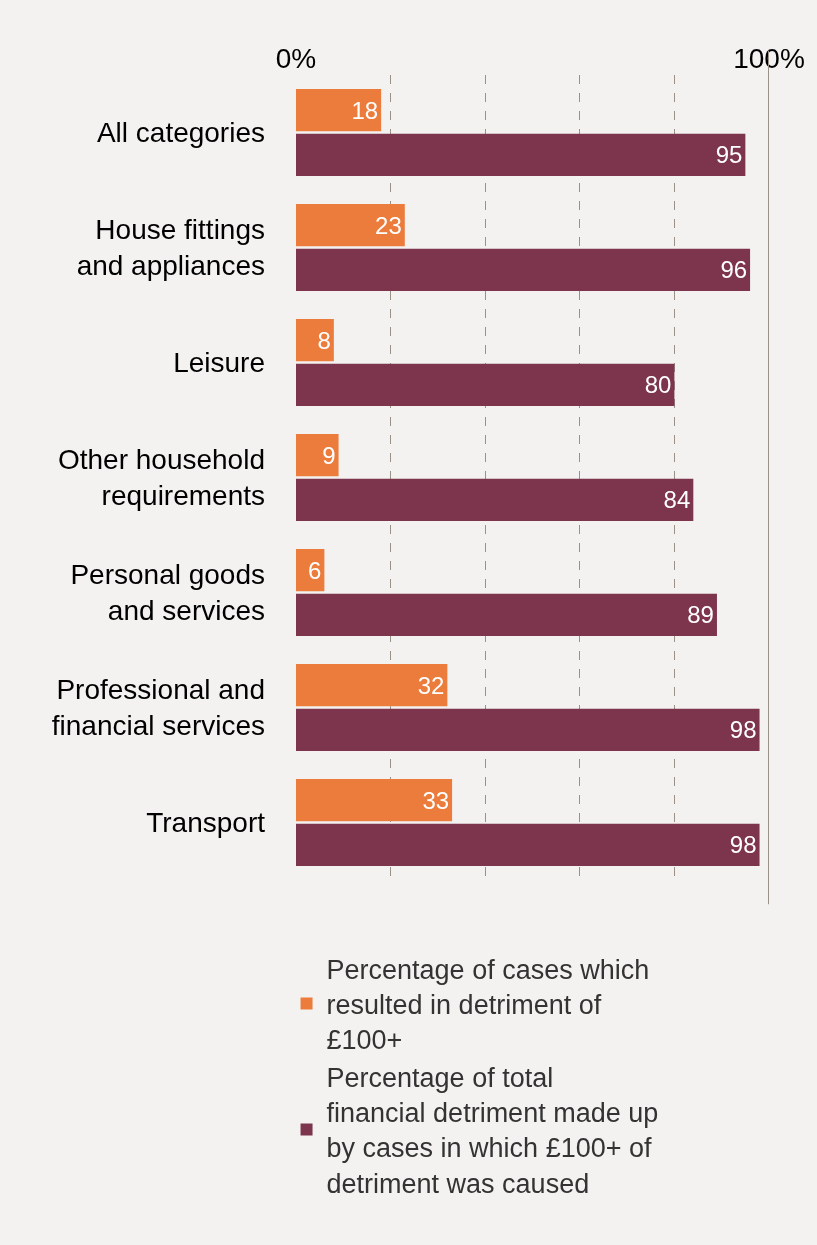 The height and width of the screenshot is (1245, 817). I want to click on y-tick-label: House fittings and appliances, so click(170, 248).